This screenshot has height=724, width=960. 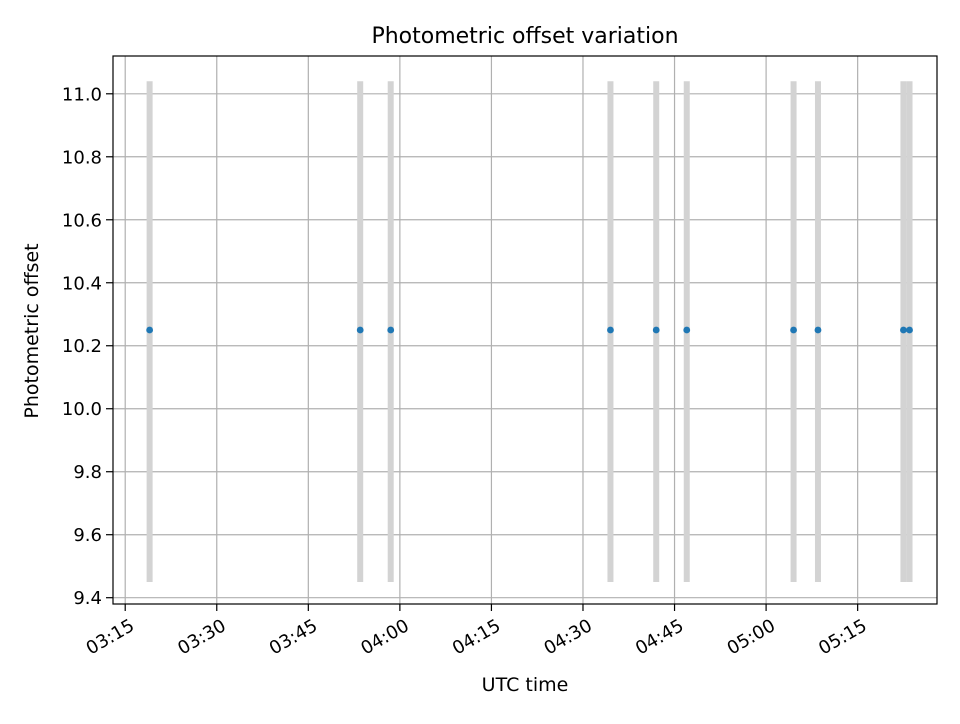 I want to click on x-tick-label: 04:00, so click(x=384, y=637).